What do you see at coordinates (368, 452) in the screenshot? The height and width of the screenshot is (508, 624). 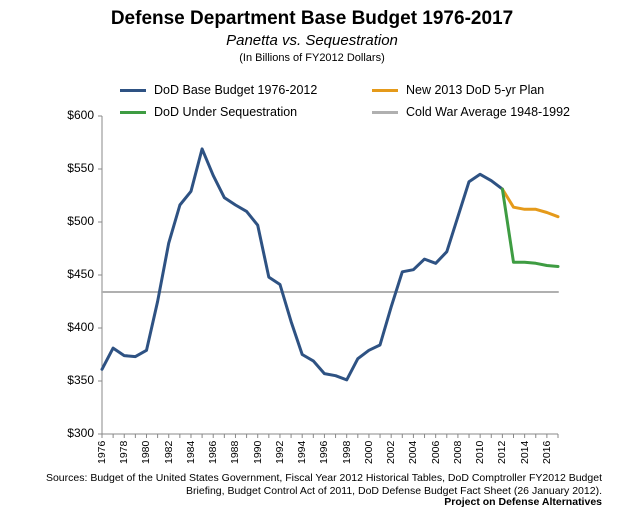 I see `x-tick-label: 2000` at bounding box center [368, 452].